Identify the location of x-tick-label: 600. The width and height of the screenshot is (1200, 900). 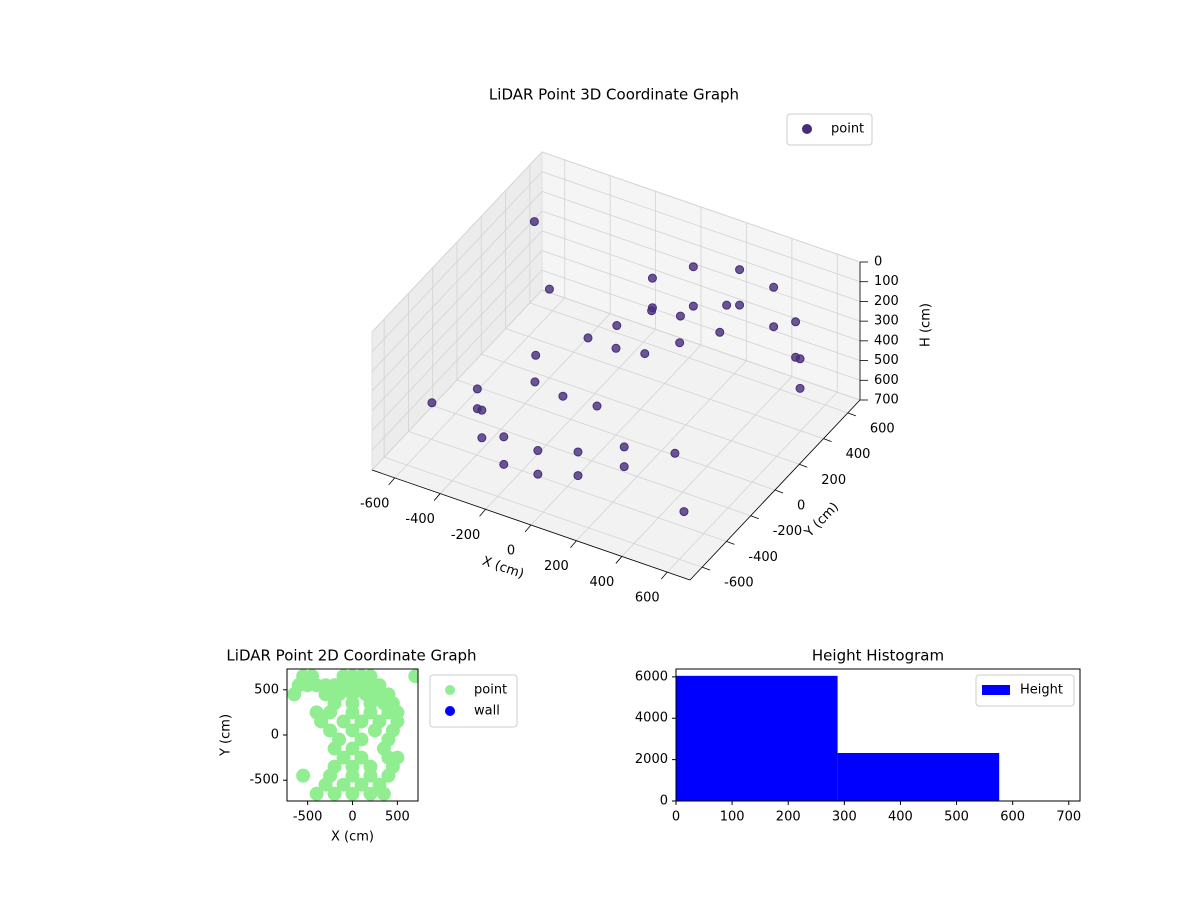
(647, 598).